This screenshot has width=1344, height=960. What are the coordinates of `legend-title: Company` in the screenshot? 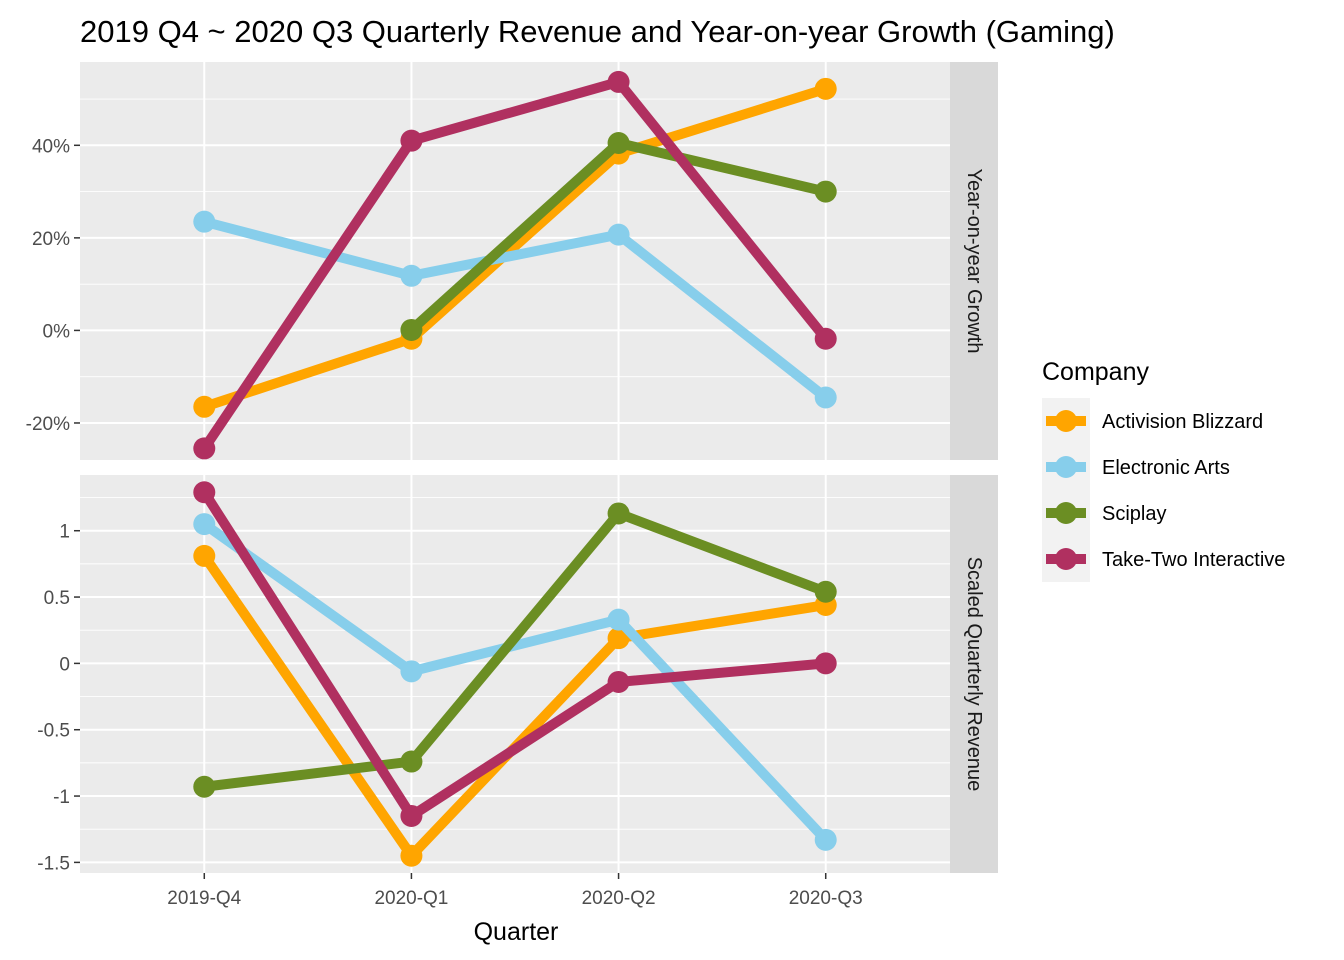 It's located at (1095, 372).